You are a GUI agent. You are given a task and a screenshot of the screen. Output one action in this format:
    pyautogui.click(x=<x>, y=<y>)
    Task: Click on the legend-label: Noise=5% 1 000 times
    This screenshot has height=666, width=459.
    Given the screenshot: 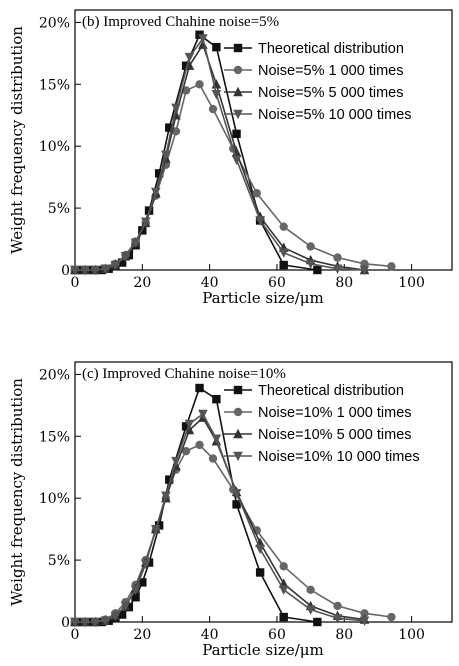 What is the action you would take?
    pyautogui.click(x=330, y=71)
    